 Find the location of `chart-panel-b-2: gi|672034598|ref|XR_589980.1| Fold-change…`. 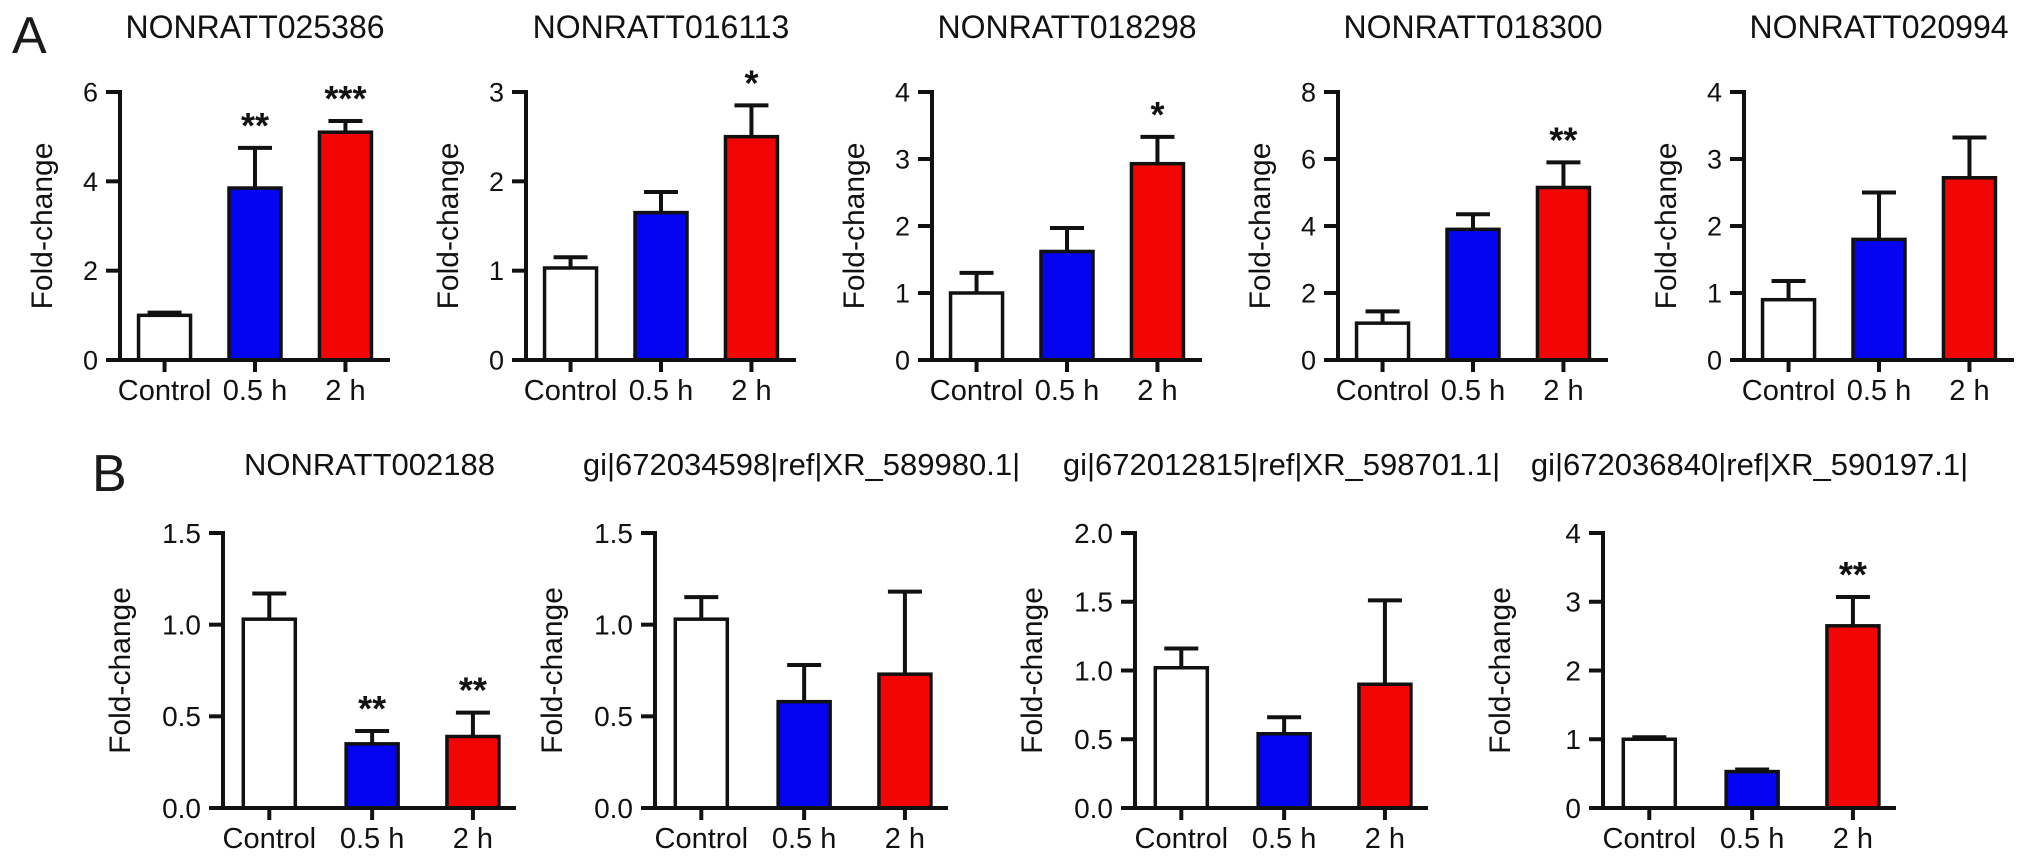

chart-panel-b-2: gi|672034598|ref|XR_589980.1| Fold-change… is located at coordinates (778, 651).